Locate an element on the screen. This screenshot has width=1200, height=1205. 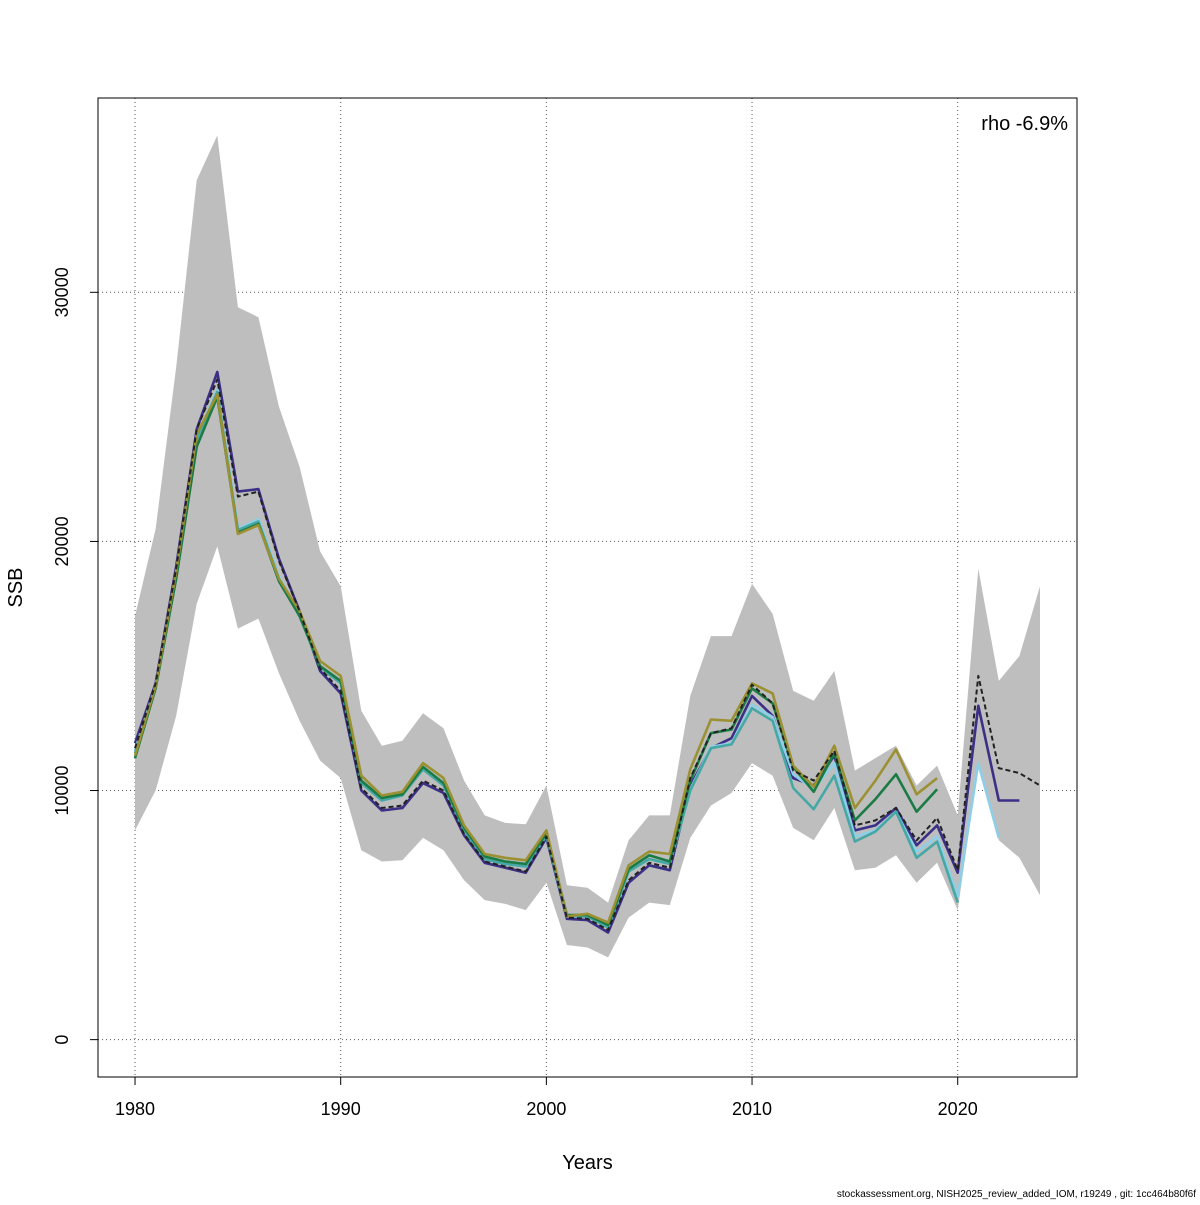
x-tick-label: 2010 is located at coordinates (752, 1109).